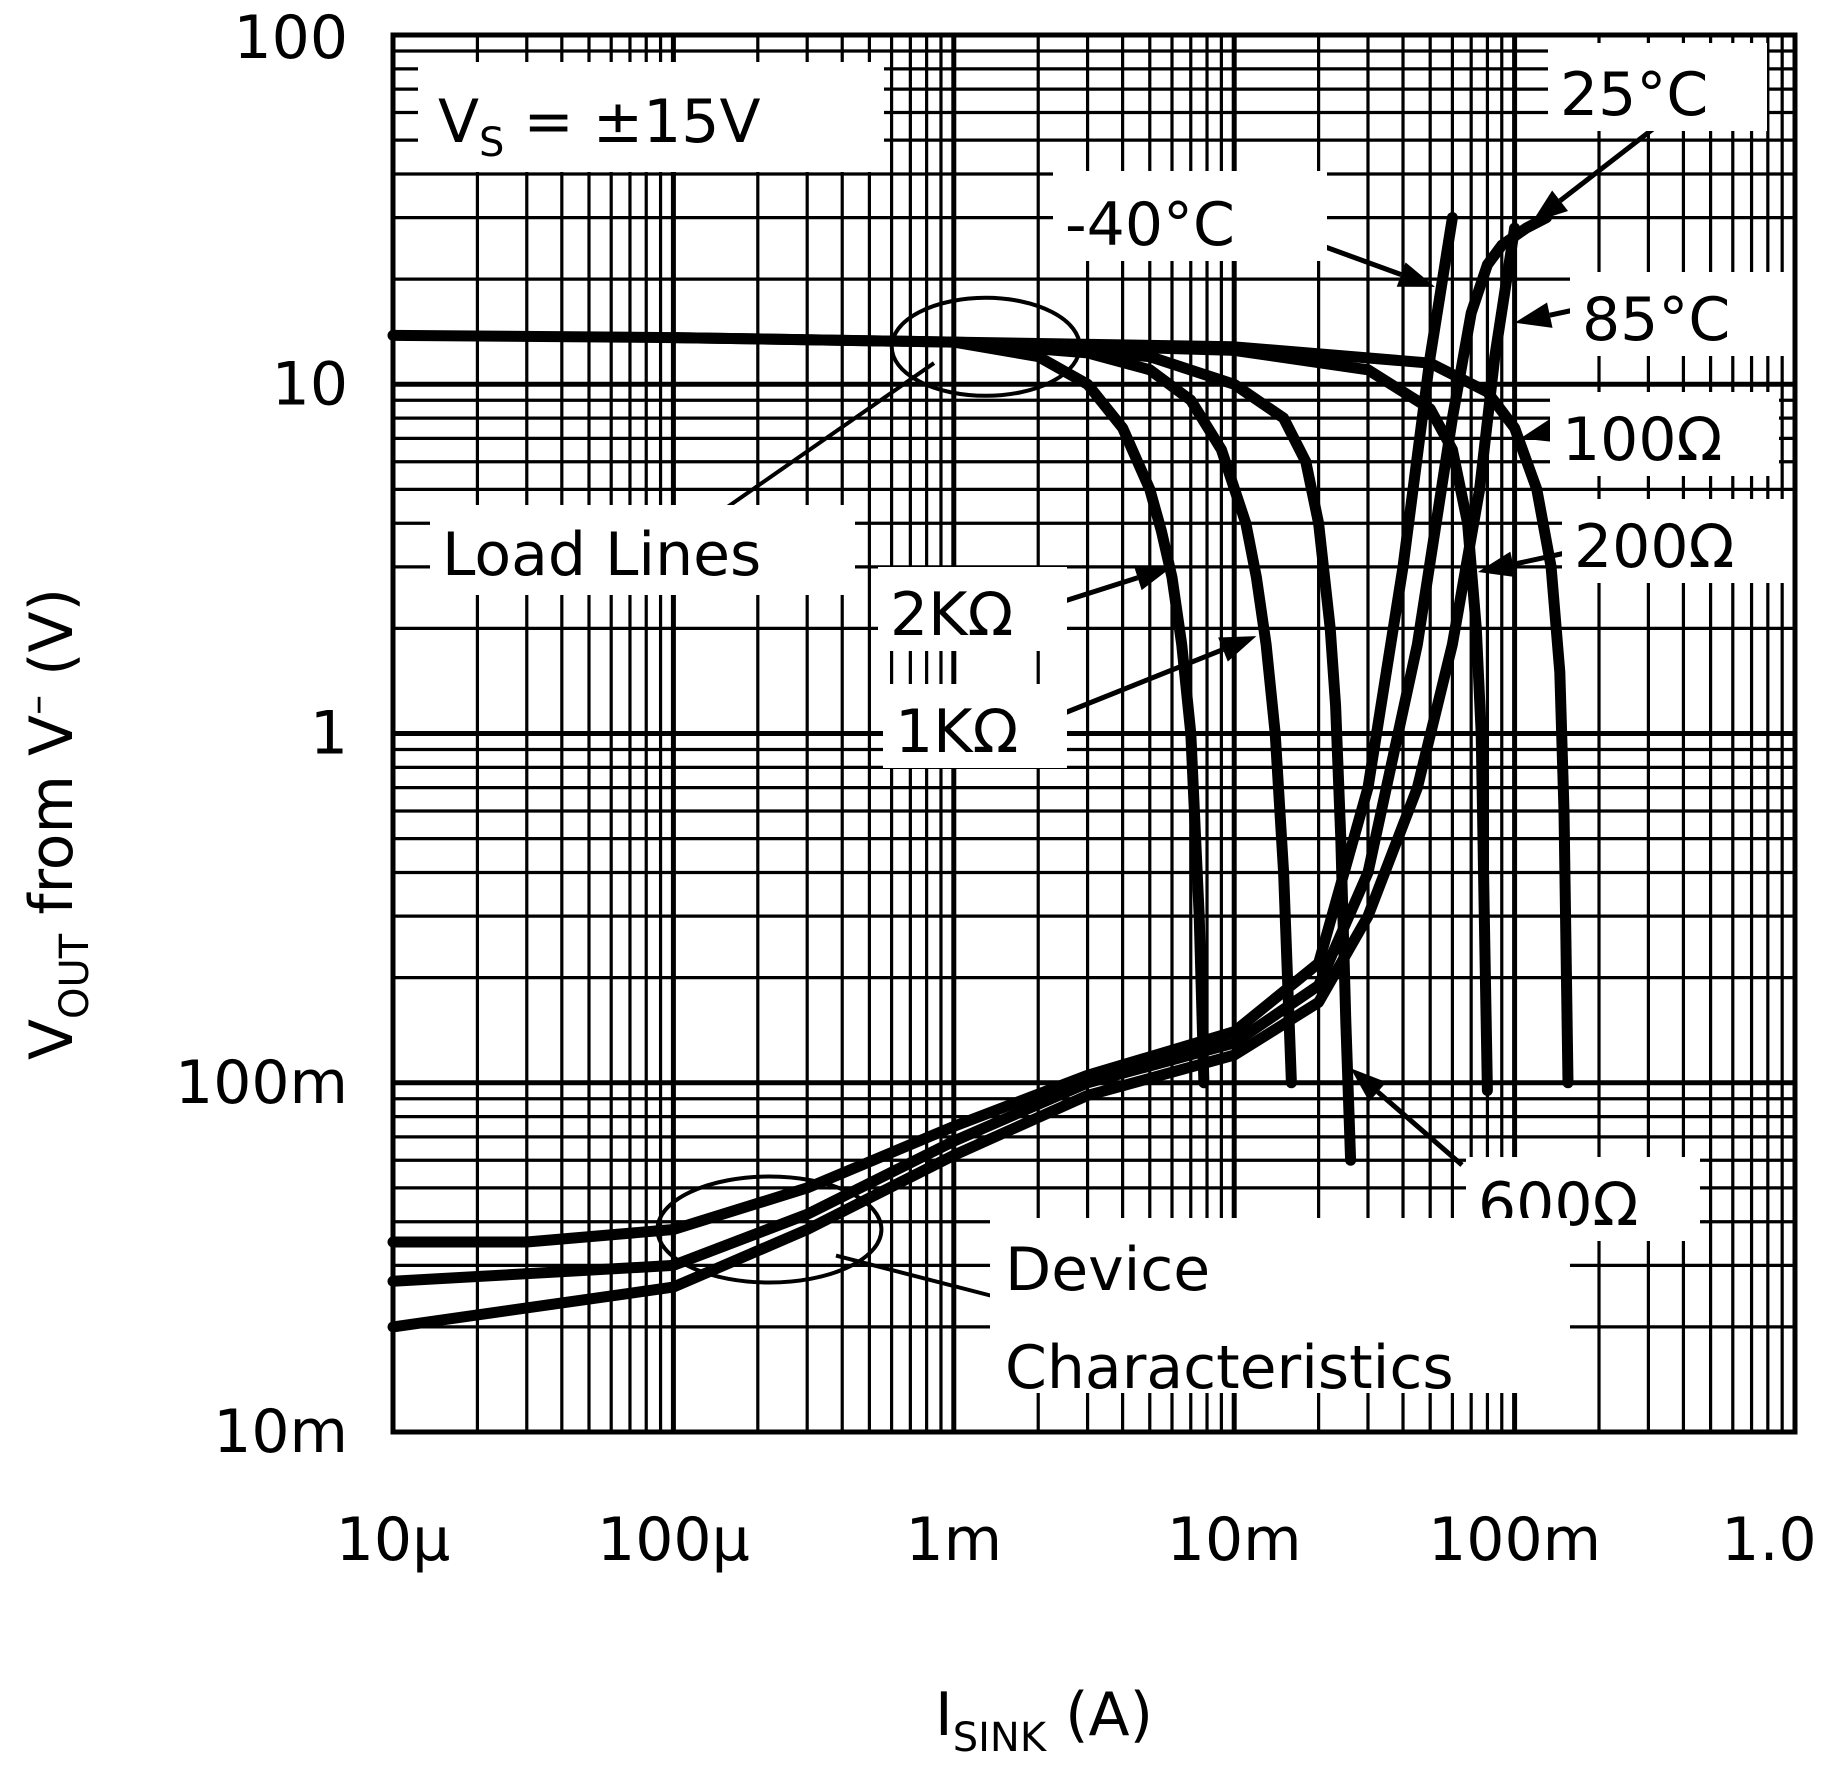 The image size is (1839, 1769). What do you see at coordinates (329, 734) in the screenshot?
I see `y-tick-label: 1` at bounding box center [329, 734].